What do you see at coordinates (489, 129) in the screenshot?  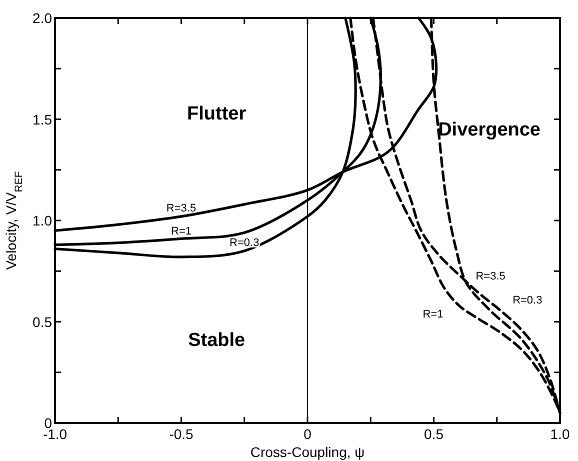 I see `annotation: Divergence` at bounding box center [489, 129].